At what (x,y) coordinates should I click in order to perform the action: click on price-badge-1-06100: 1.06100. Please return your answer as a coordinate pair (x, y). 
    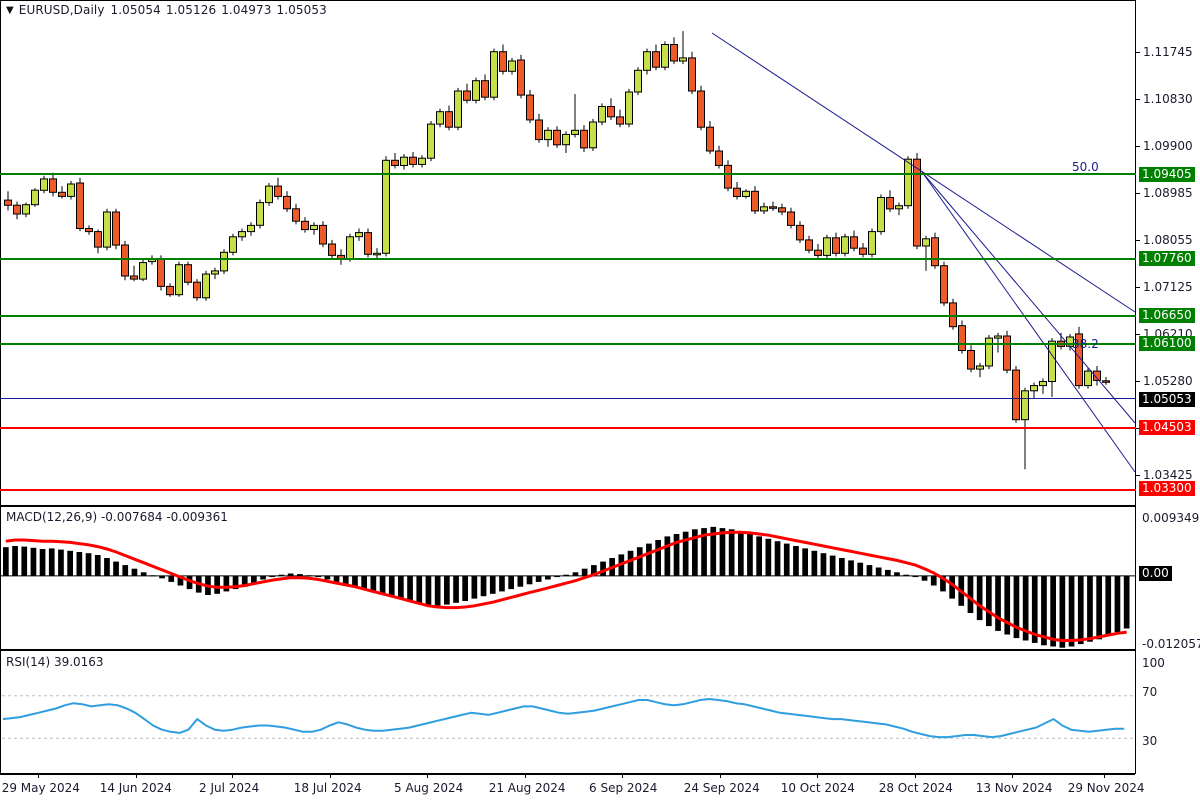
    Looking at the image, I should click on (1167, 343).